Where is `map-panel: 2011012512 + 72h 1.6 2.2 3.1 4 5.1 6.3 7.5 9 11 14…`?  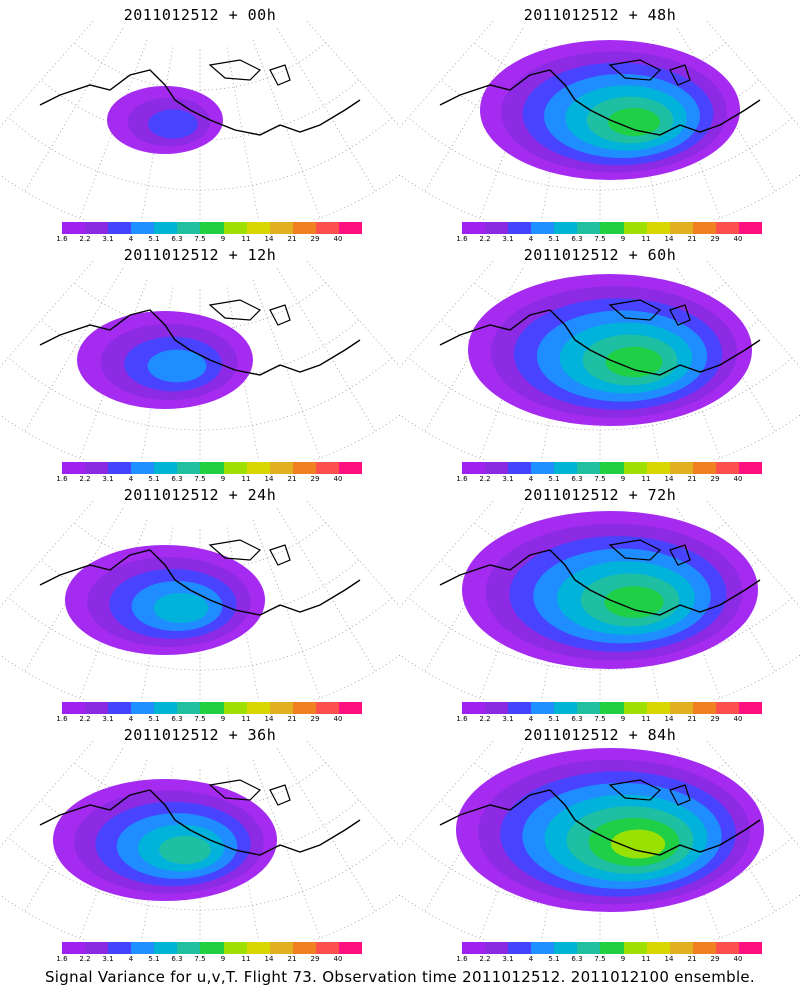 map-panel: 2011012512 + 72h 1.6 2.2 3.1 4 5.1 6.3 7.5 9 11 14… is located at coordinates (600, 602).